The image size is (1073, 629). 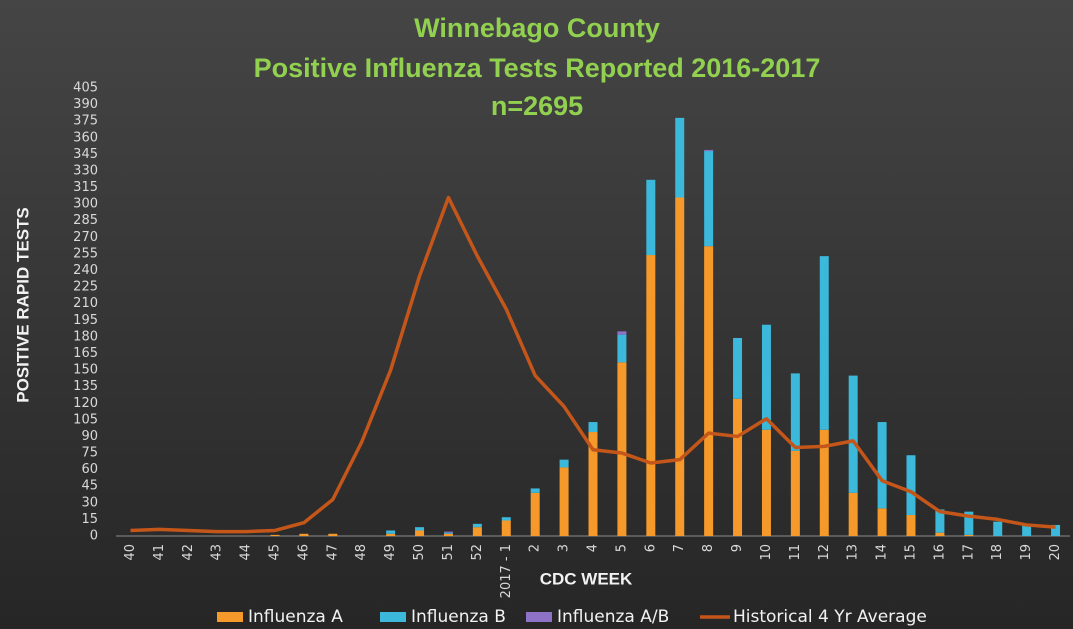 I want to click on legend-label: Influenza A/B, so click(x=613, y=617).